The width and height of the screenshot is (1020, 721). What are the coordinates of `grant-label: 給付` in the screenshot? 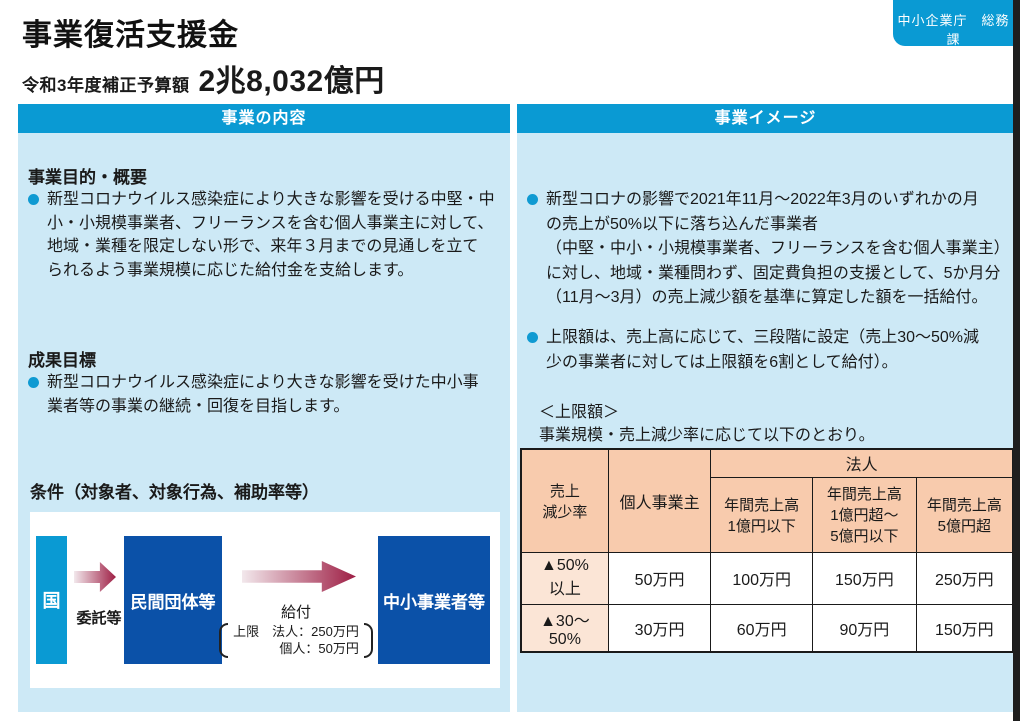 It's located at (295, 612).